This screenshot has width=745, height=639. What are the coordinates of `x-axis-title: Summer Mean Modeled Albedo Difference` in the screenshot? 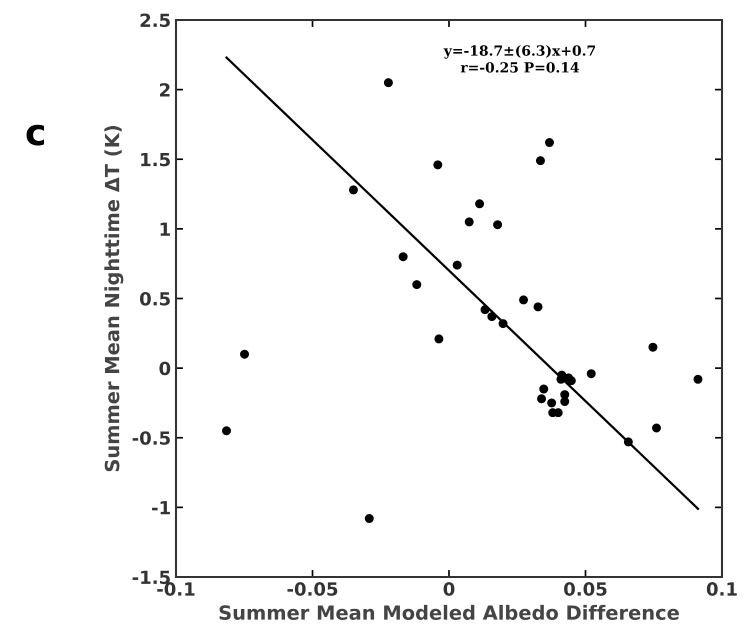 It's located at (449, 612).